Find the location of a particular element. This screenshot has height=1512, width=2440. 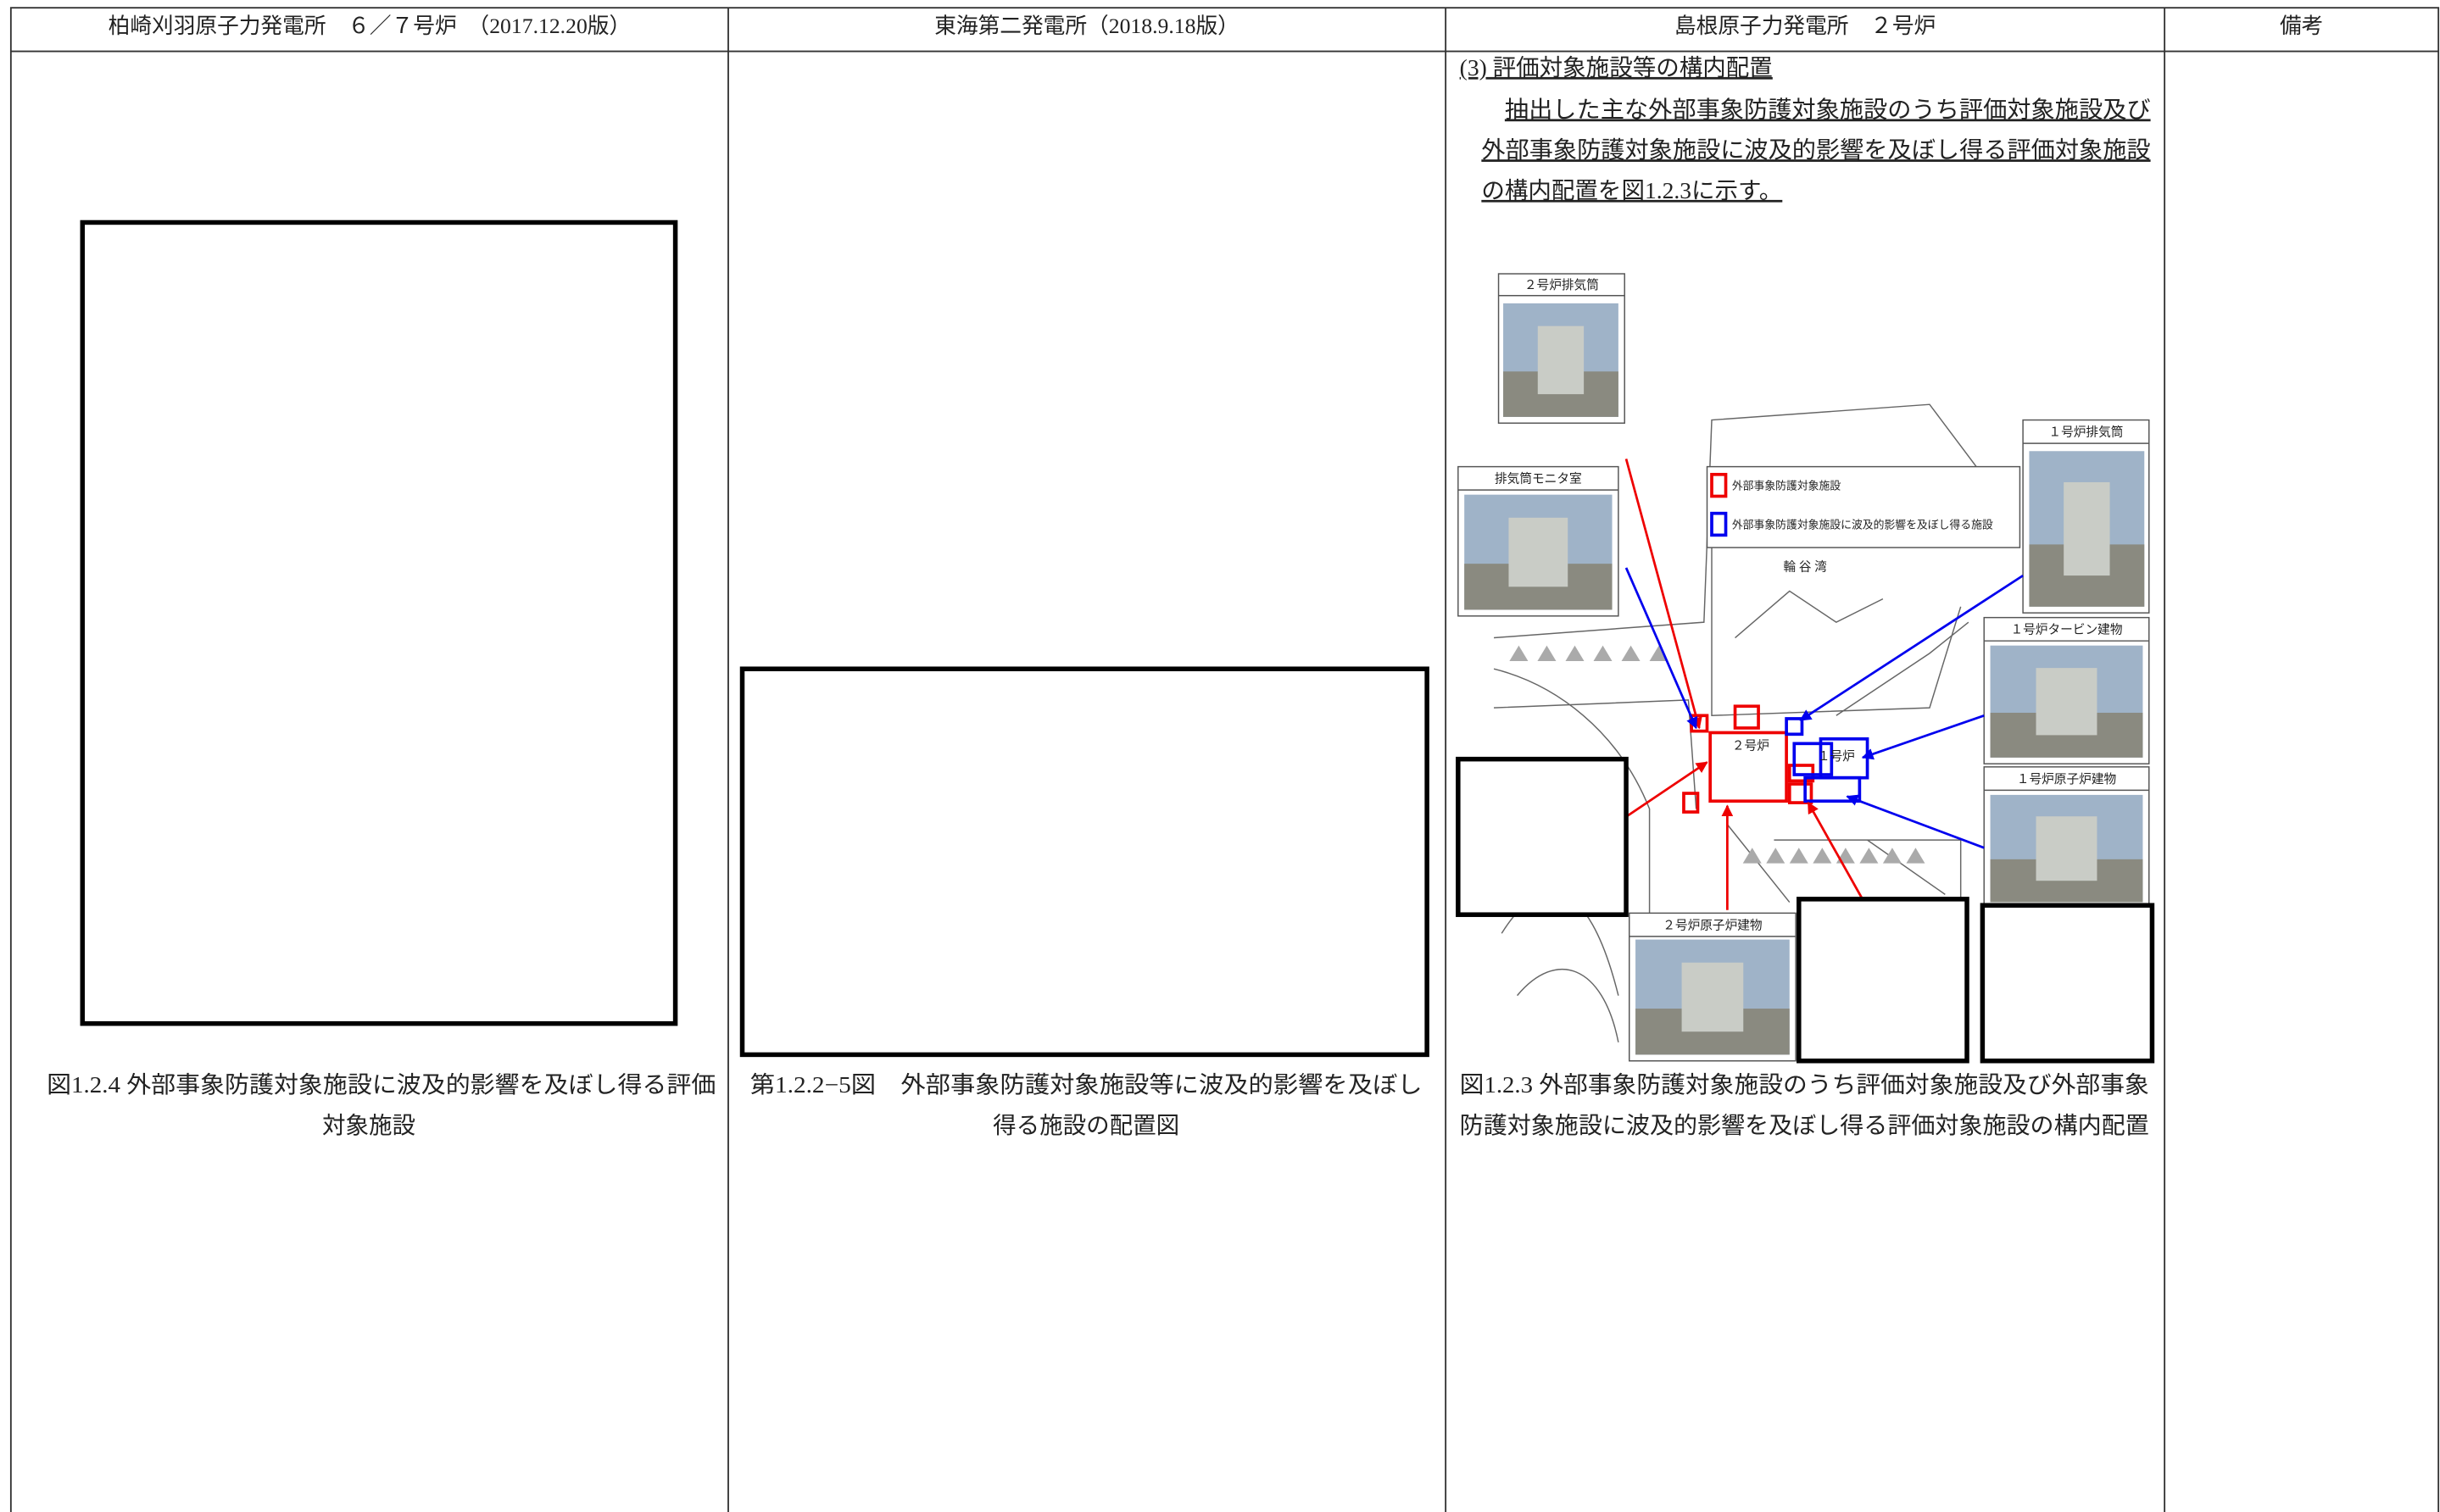

legend-box is located at coordinates (1863, 506).